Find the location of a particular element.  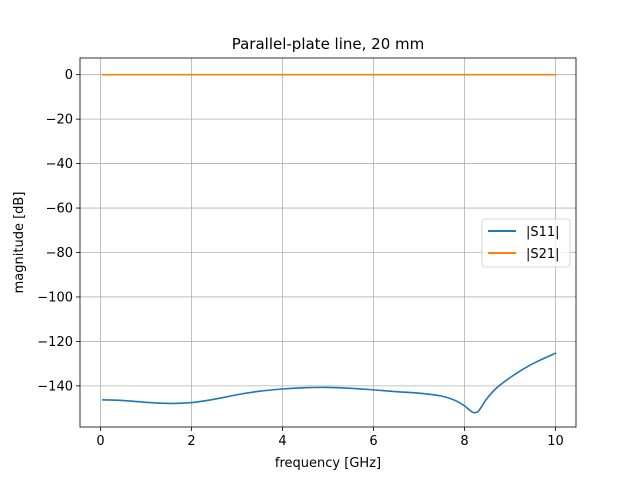

legend: |S11| |S21| is located at coordinates (526, 243).